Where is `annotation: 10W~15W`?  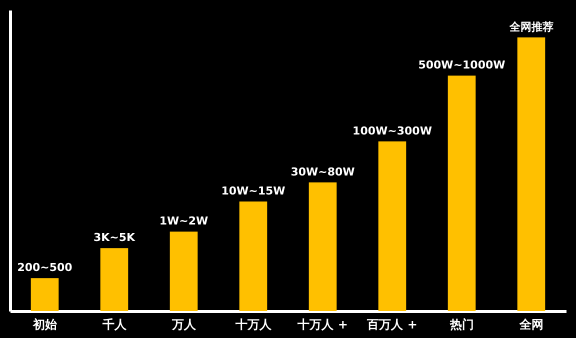
annotation: 10W~15W is located at coordinates (253, 191).